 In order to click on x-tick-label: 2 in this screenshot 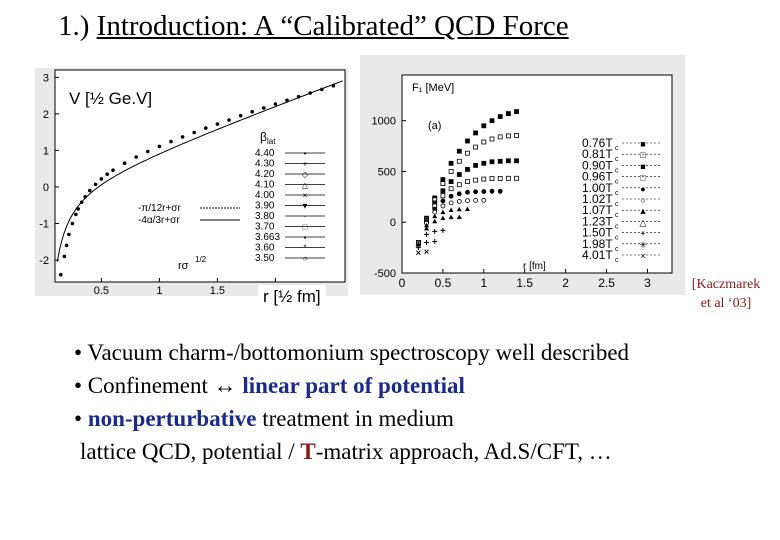, I will do `click(565, 283)`.